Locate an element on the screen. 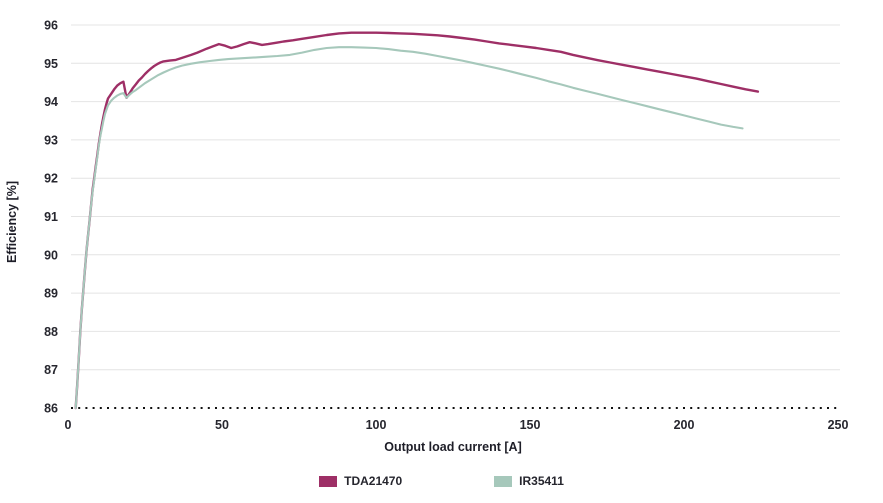 This screenshot has height=503, width=883. x-axis-title: Output load current [A] is located at coordinates (453, 447).